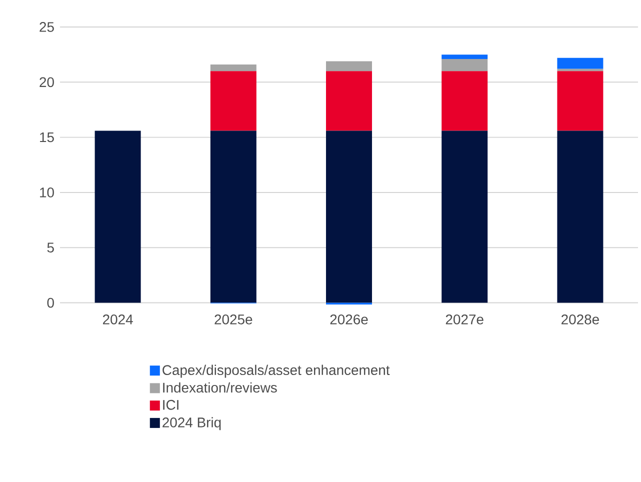 Image resolution: width=641 pixels, height=482 pixels. I want to click on x-tick-label: 2027e, so click(465, 319).